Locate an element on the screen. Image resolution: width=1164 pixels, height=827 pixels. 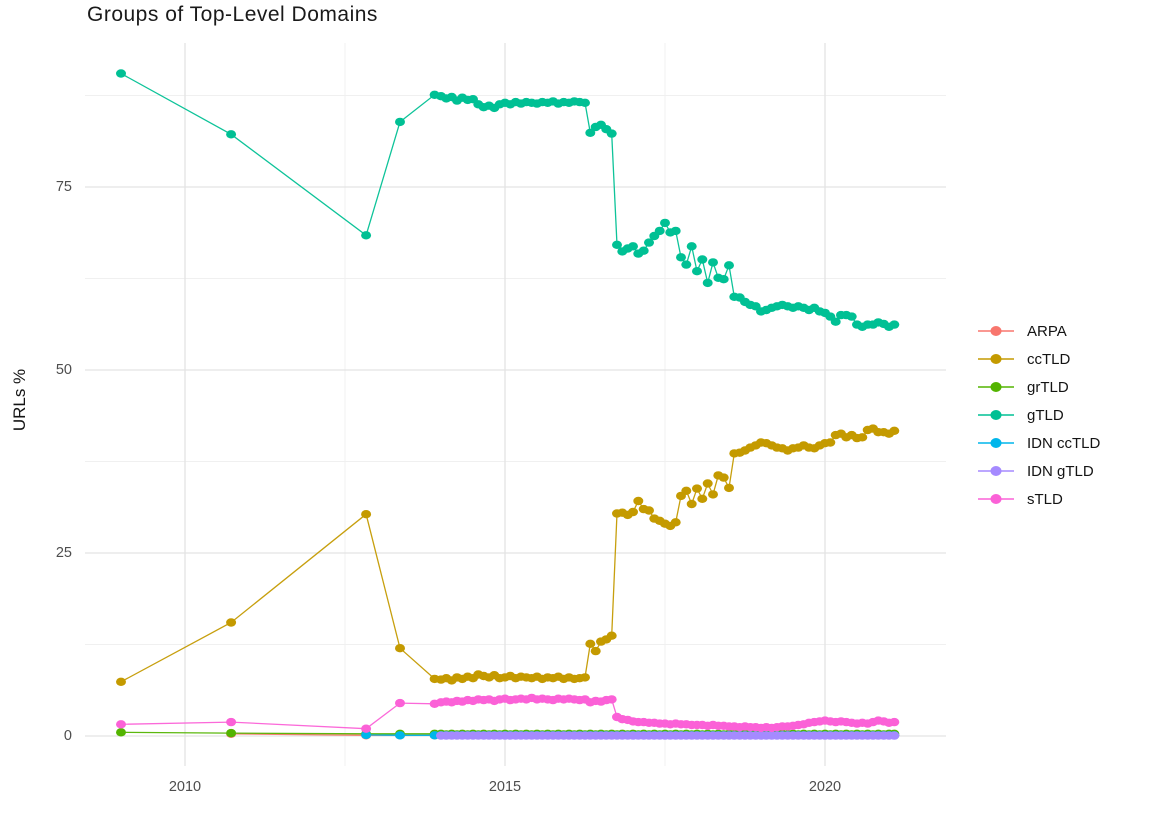
legend-label: IDN ccTLD is located at coordinates (1064, 443).